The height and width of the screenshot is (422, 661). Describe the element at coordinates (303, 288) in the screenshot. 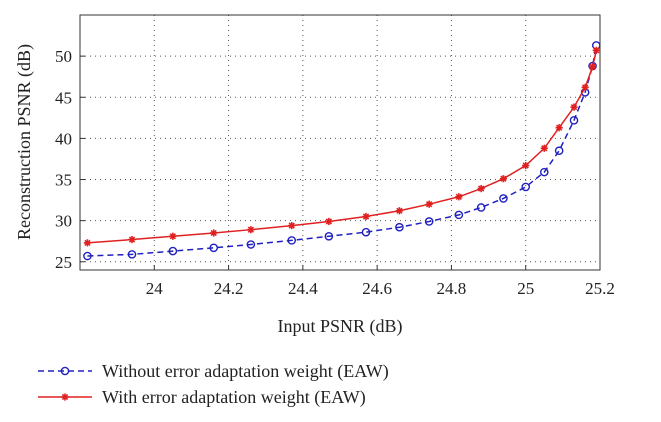

I see `x-tick-label: 24.4` at that location.